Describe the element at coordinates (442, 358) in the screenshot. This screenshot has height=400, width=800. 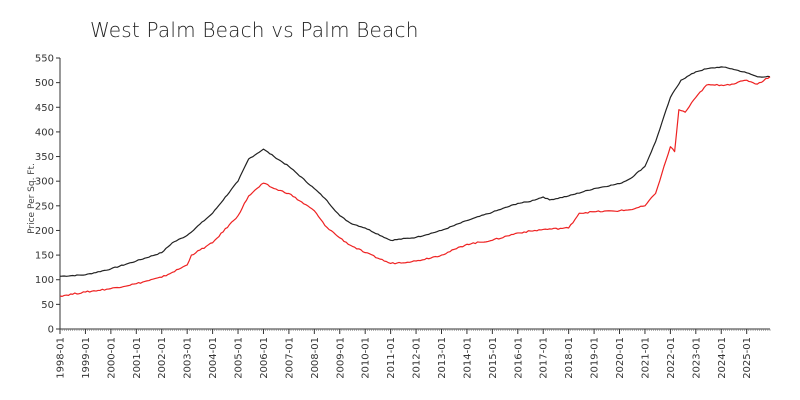
I see `x-tick-label: 2013-01` at that location.